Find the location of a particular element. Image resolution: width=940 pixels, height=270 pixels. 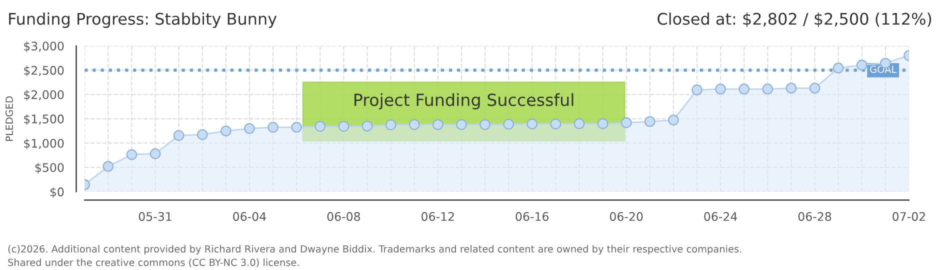

y-axis-title: PLEDGED is located at coordinates (9, 118).